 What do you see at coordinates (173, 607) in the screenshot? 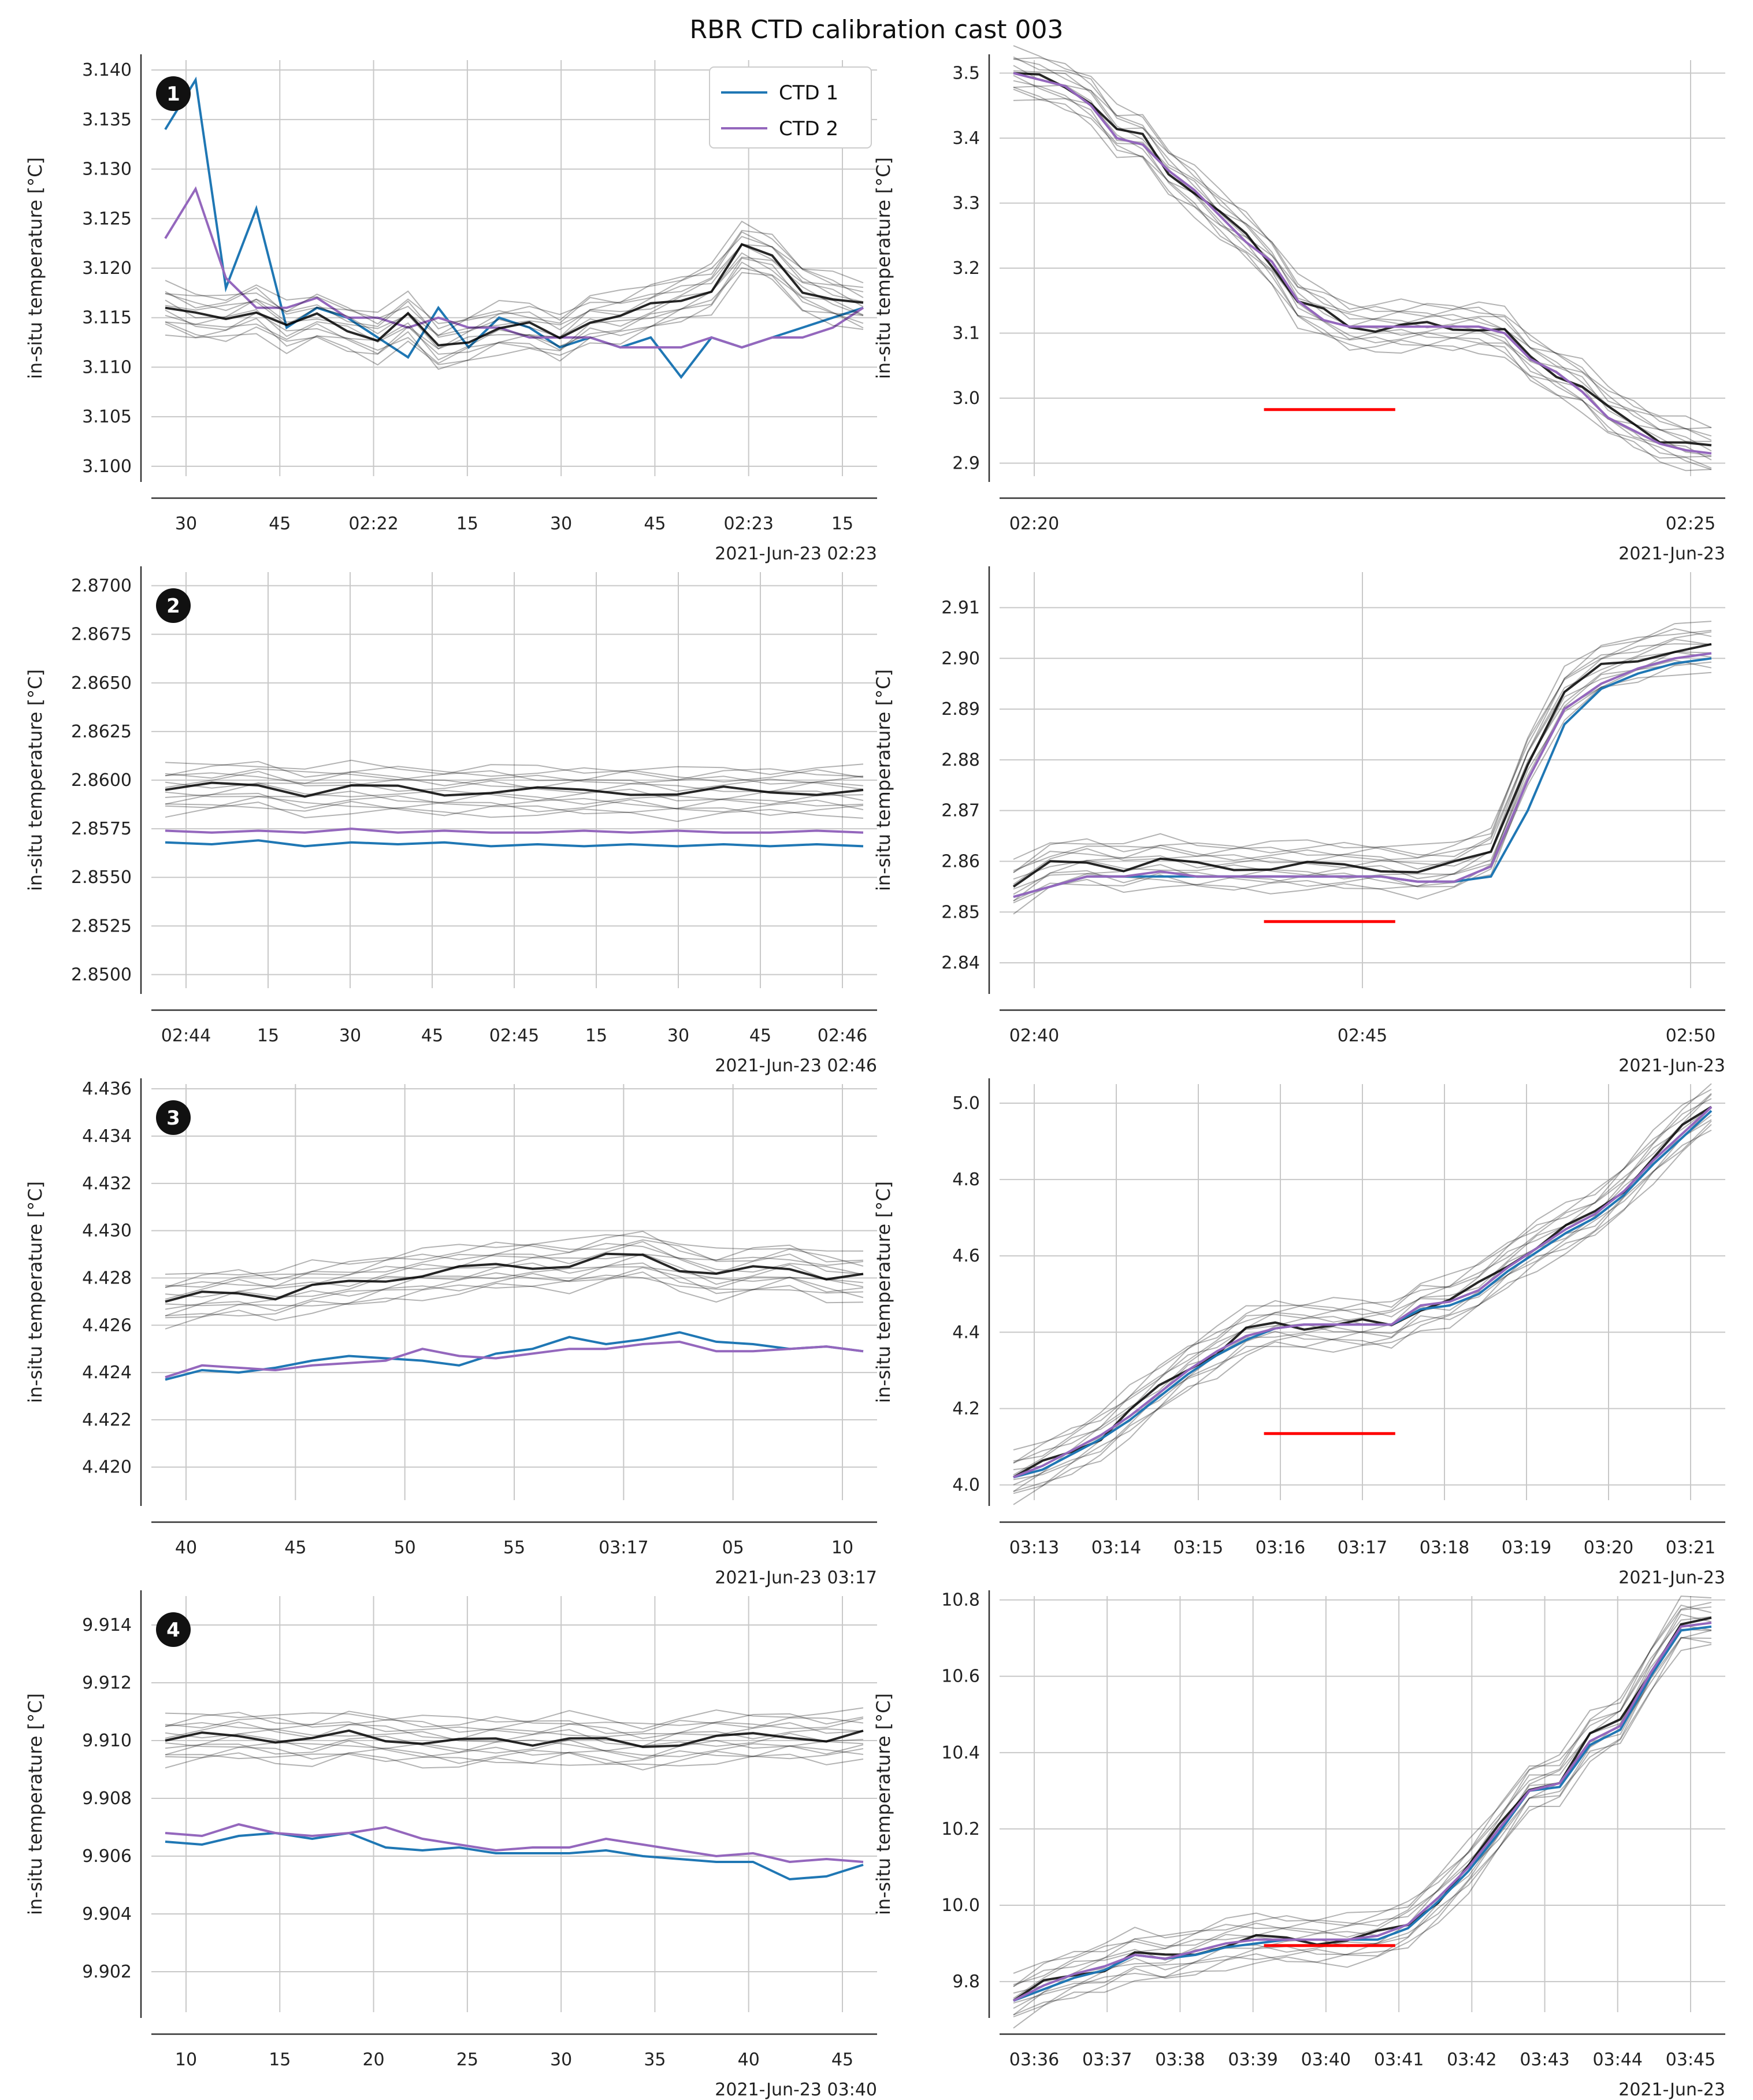
I see `panel-badge-label: 2` at bounding box center [173, 607].